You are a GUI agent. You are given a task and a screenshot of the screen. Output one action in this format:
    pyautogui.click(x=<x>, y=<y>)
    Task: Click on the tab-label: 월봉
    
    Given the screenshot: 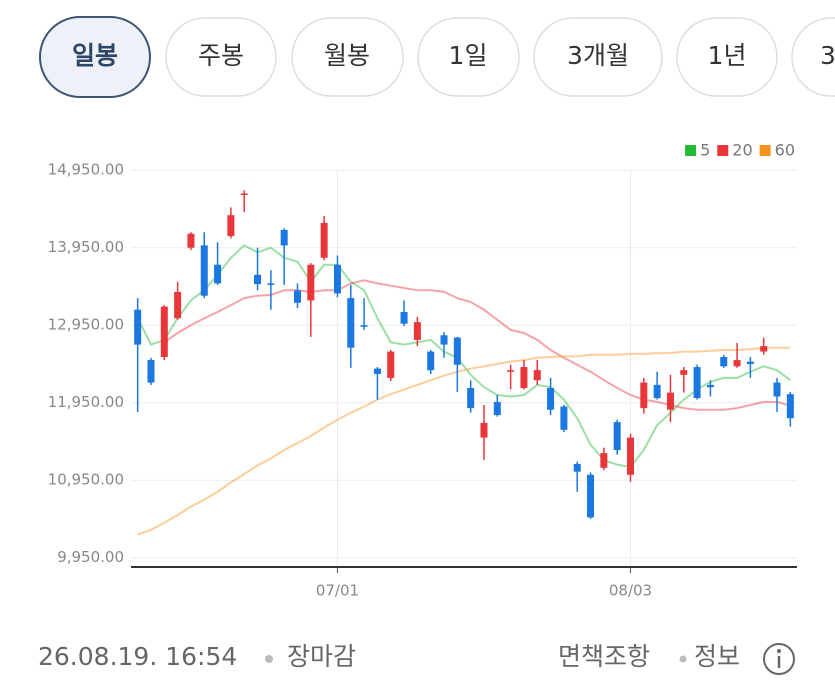 What is the action you would take?
    pyautogui.click(x=347, y=55)
    